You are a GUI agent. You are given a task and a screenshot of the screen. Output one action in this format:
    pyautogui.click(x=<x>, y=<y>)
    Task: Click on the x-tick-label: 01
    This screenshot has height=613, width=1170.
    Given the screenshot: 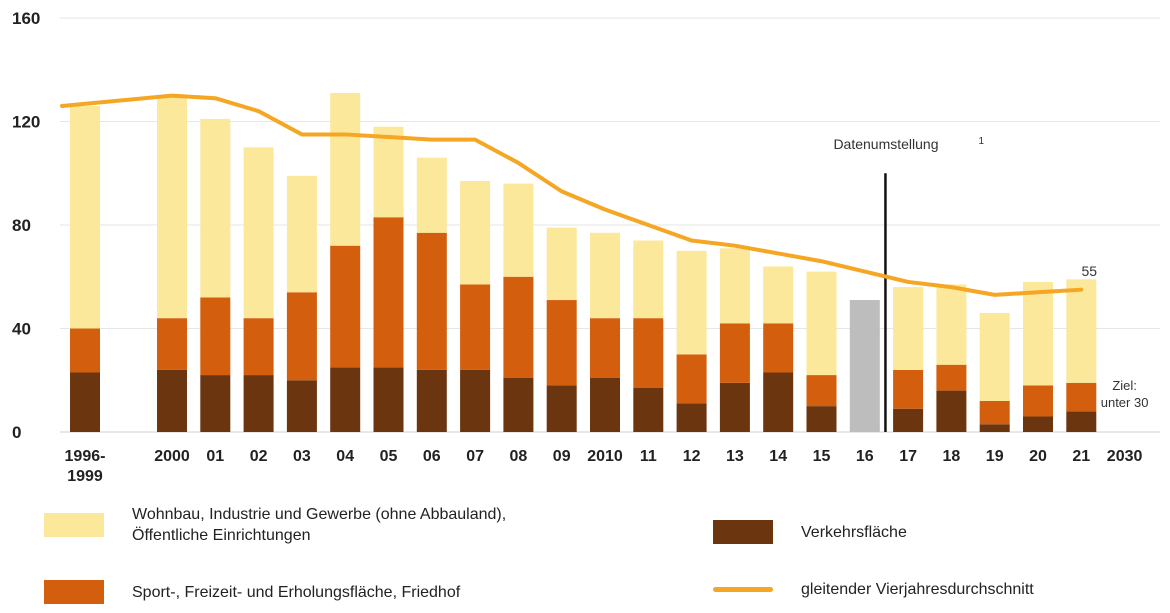 What is the action you would take?
    pyautogui.click(x=215, y=456)
    